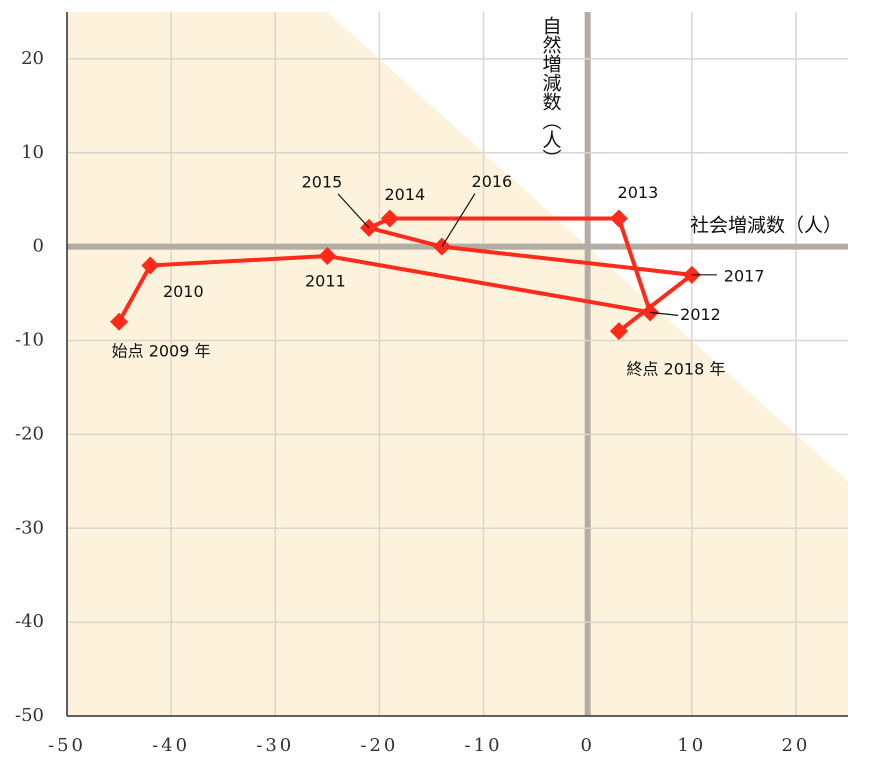 This screenshot has width=872, height=758. I want to click on x-axis-label: 社会増減数（人）, so click(766, 226).